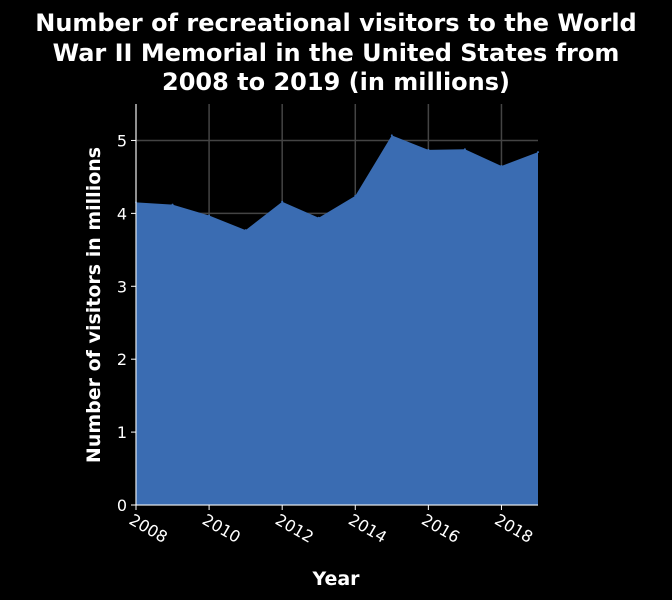 This screenshot has height=600, width=672. Describe the element at coordinates (391, 135) in the screenshot. I see `data-point-2015` at that location.